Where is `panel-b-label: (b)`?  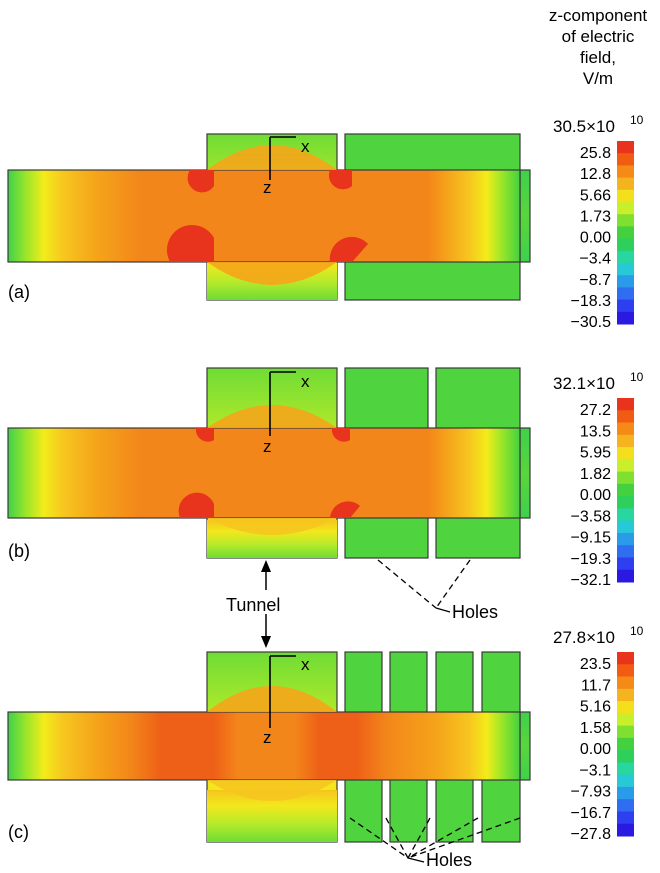
panel-b-label: (b) is located at coordinates (19, 551).